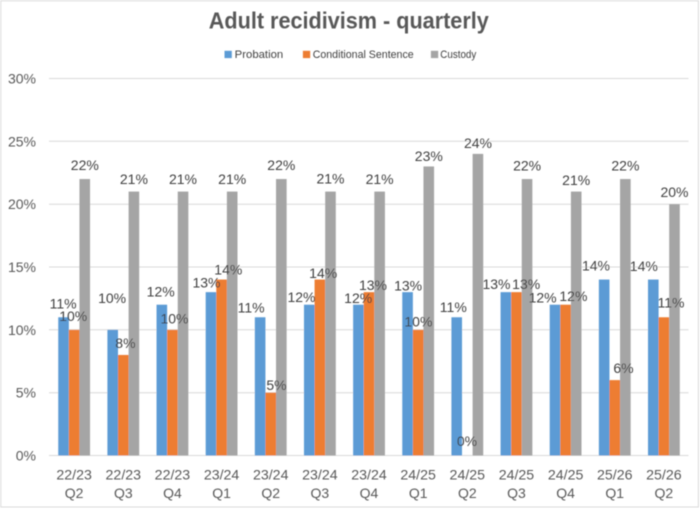  I want to click on svg-text: 15%, so click(22, 267).